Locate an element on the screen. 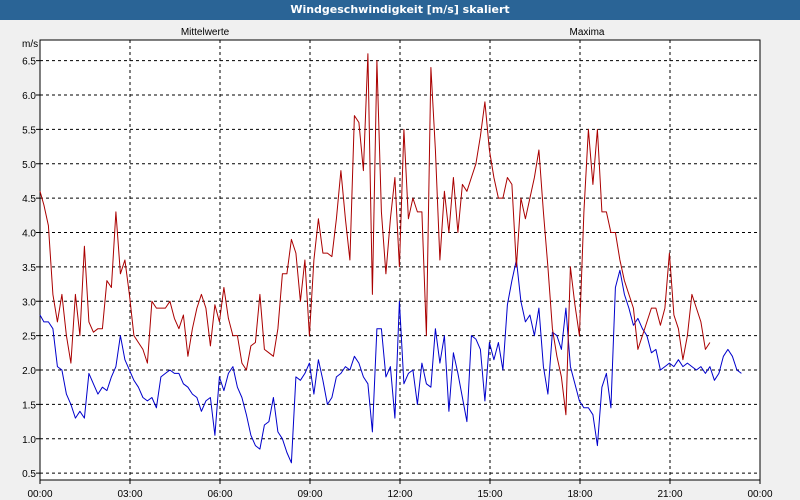 This screenshot has width=800, height=500. y-tick-label: 0.5 is located at coordinates (29, 474).